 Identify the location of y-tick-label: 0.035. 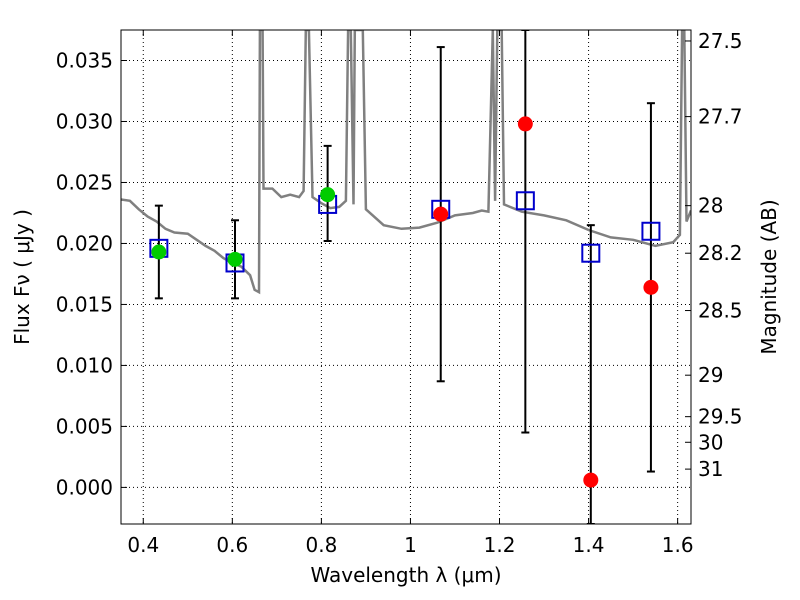
(84, 60).